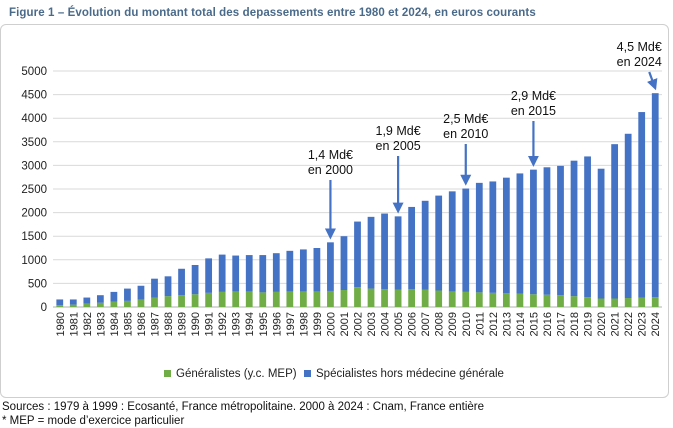  What do you see at coordinates (61, 324) in the screenshot?
I see `x-tick-label: 1980` at bounding box center [61, 324].